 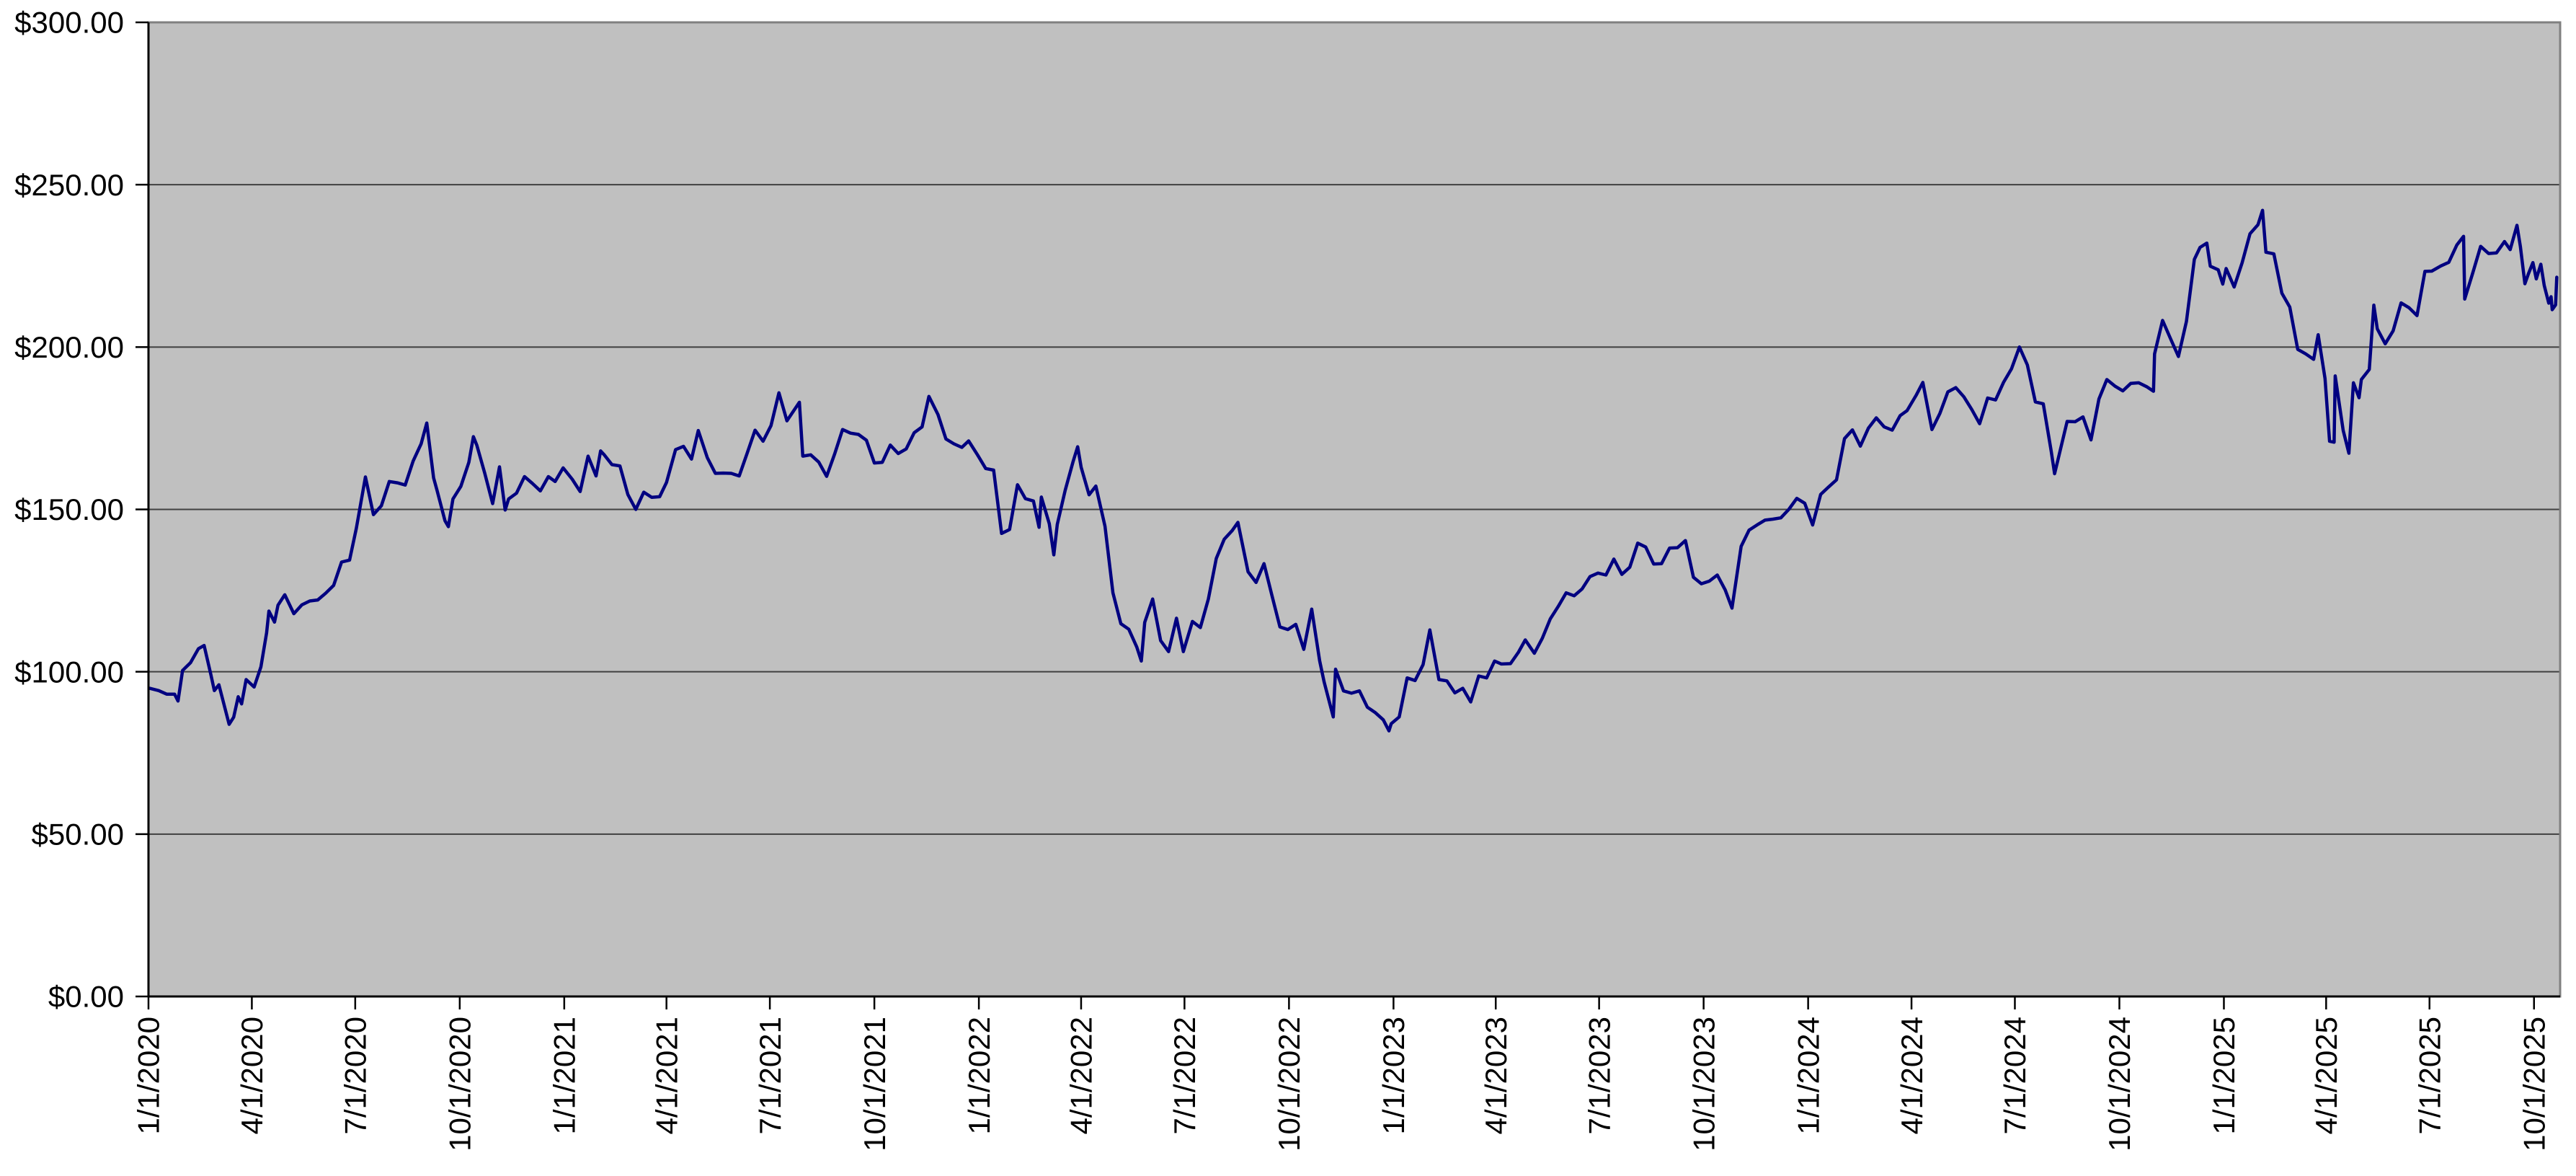 What do you see at coordinates (69, 509) in the screenshot?
I see `y-axis-tick-label: $150.00` at bounding box center [69, 509].